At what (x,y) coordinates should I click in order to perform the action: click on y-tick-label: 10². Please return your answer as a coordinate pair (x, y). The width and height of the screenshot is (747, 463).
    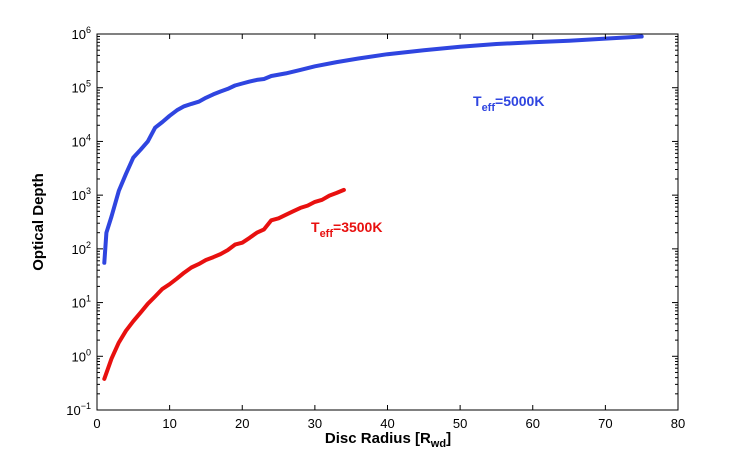
    Looking at the image, I should click on (81, 248).